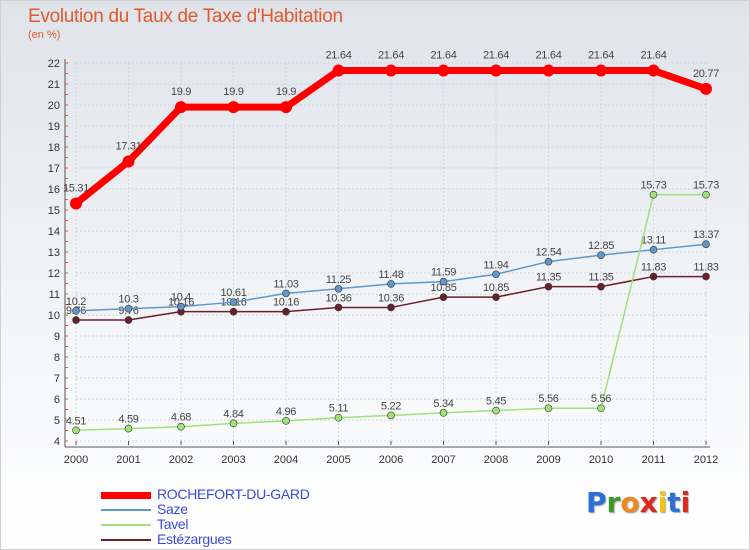 The height and width of the screenshot is (550, 750). What do you see at coordinates (128, 300) in the screenshot?
I see `data-label-saze: 10.3` at bounding box center [128, 300].